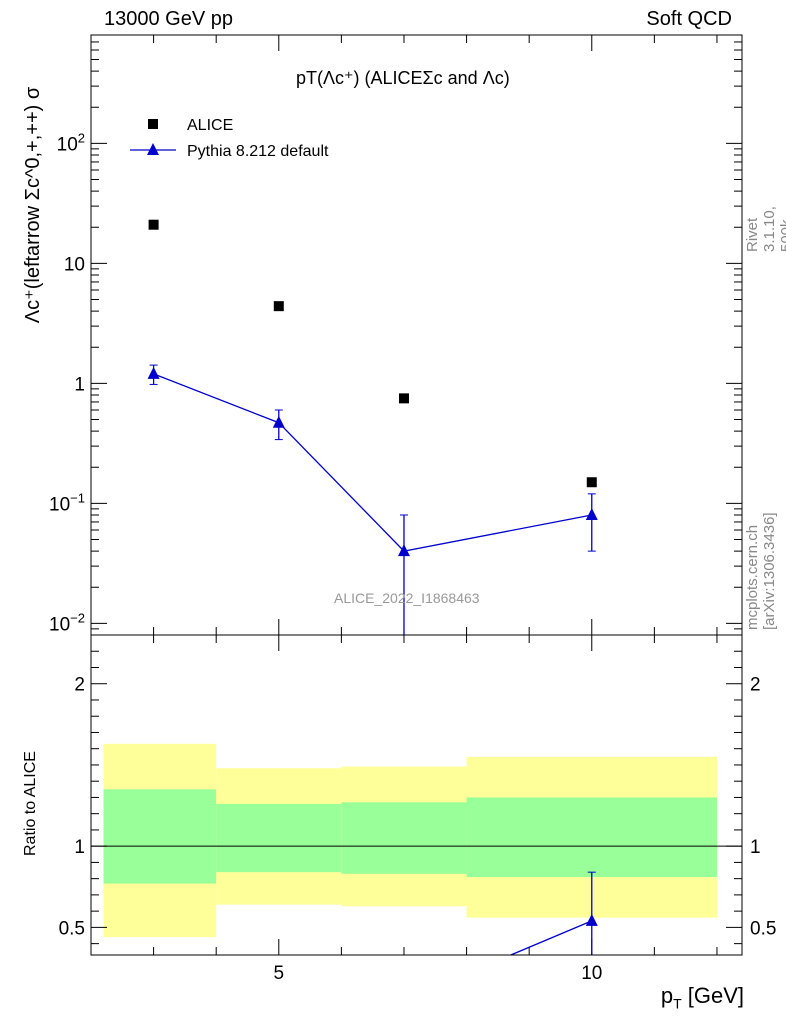 The height and width of the screenshot is (1024, 786). I want to click on main-ytick-label: 10⁻², so click(67, 622).